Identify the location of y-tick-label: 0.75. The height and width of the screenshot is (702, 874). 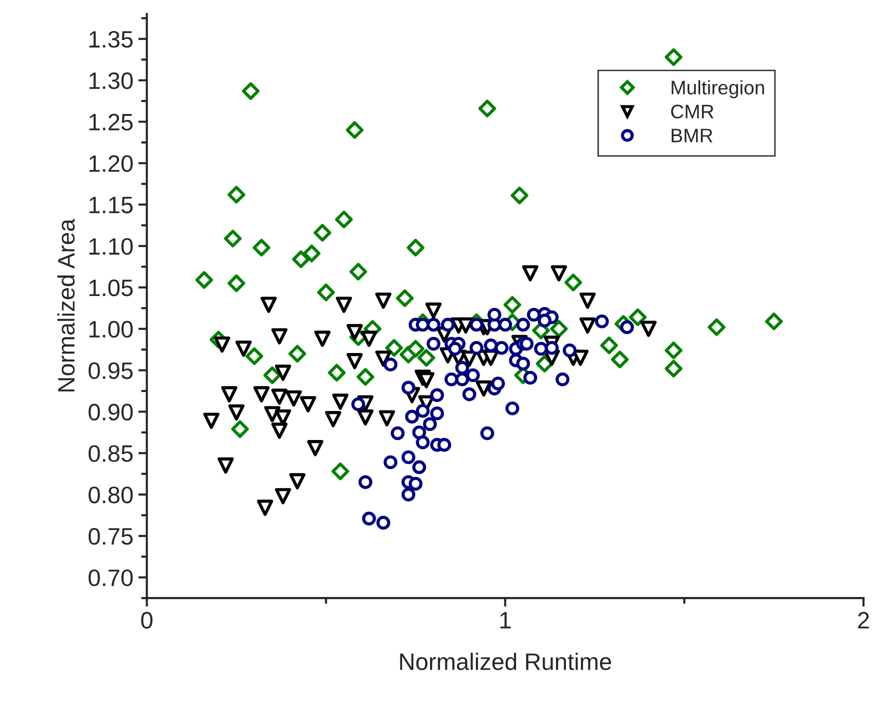
(110, 536).